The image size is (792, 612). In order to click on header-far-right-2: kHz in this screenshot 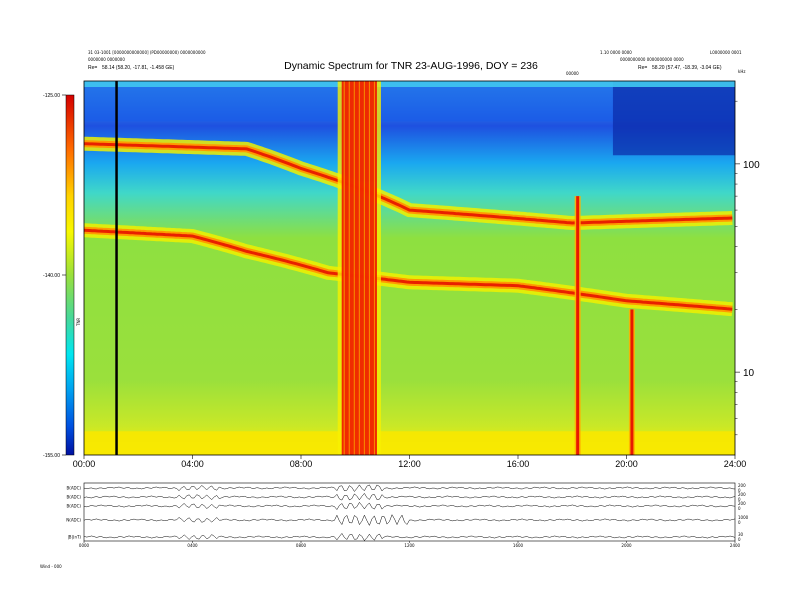, I will do `click(741, 71)`.